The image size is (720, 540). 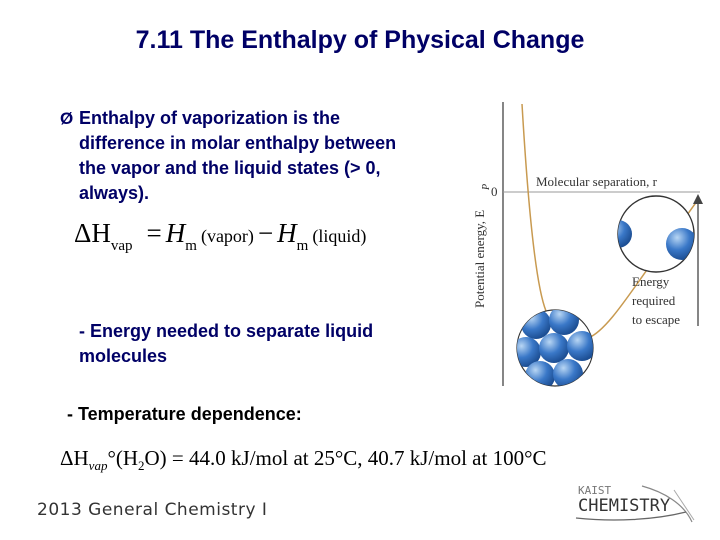 I want to click on y-axis-label: Potential energy, E, so click(x=479, y=259).